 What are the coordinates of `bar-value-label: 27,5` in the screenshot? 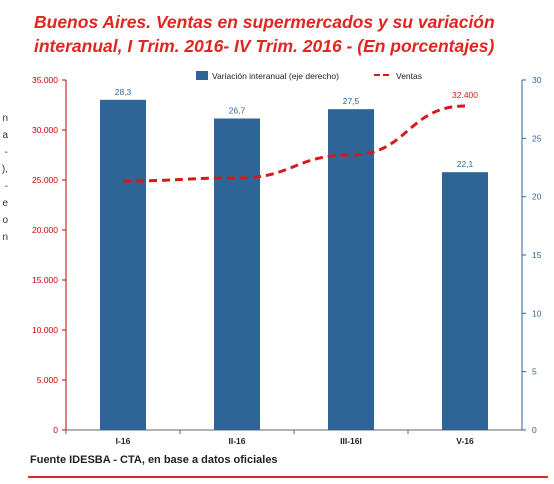 It's located at (351, 101).